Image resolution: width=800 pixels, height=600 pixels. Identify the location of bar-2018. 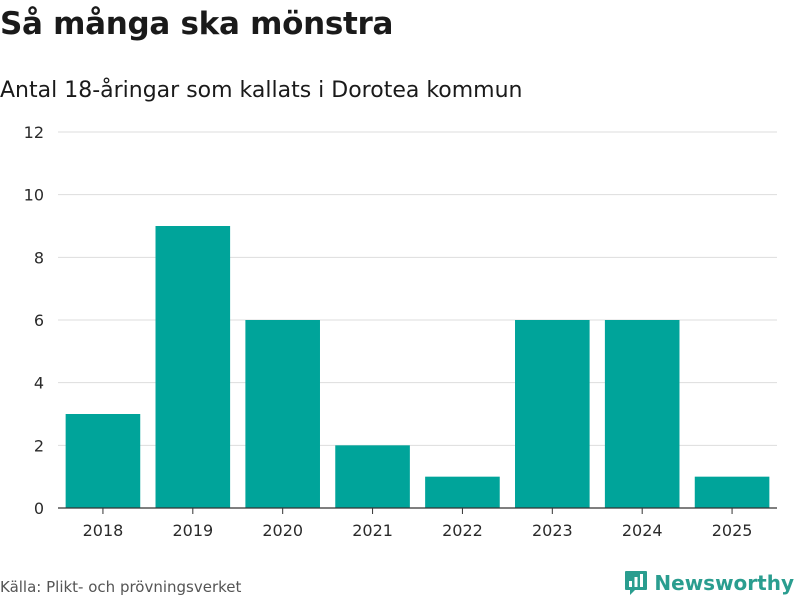
(103, 461).